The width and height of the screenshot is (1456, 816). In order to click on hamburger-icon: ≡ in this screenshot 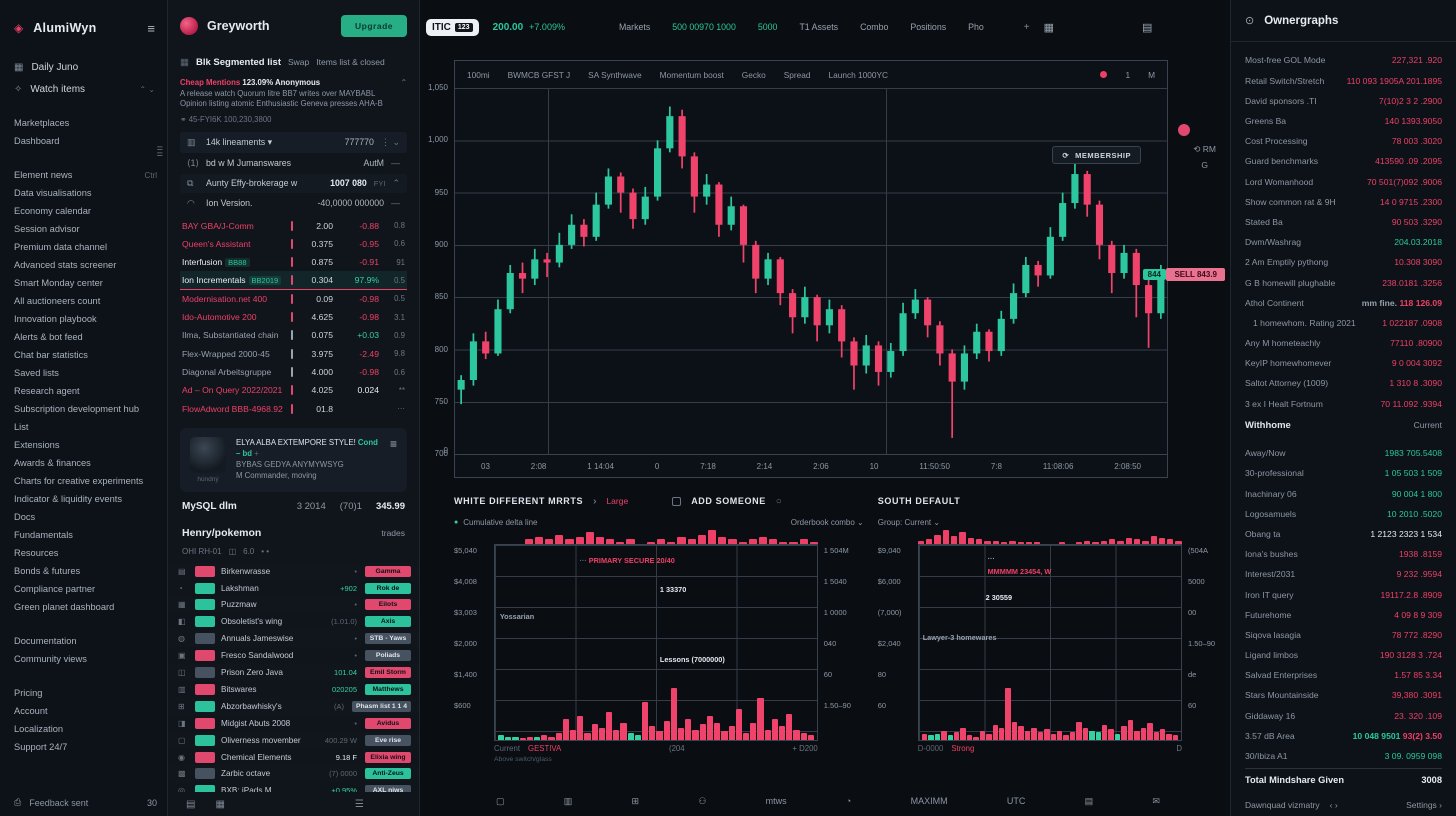, I will do `click(151, 28)`.